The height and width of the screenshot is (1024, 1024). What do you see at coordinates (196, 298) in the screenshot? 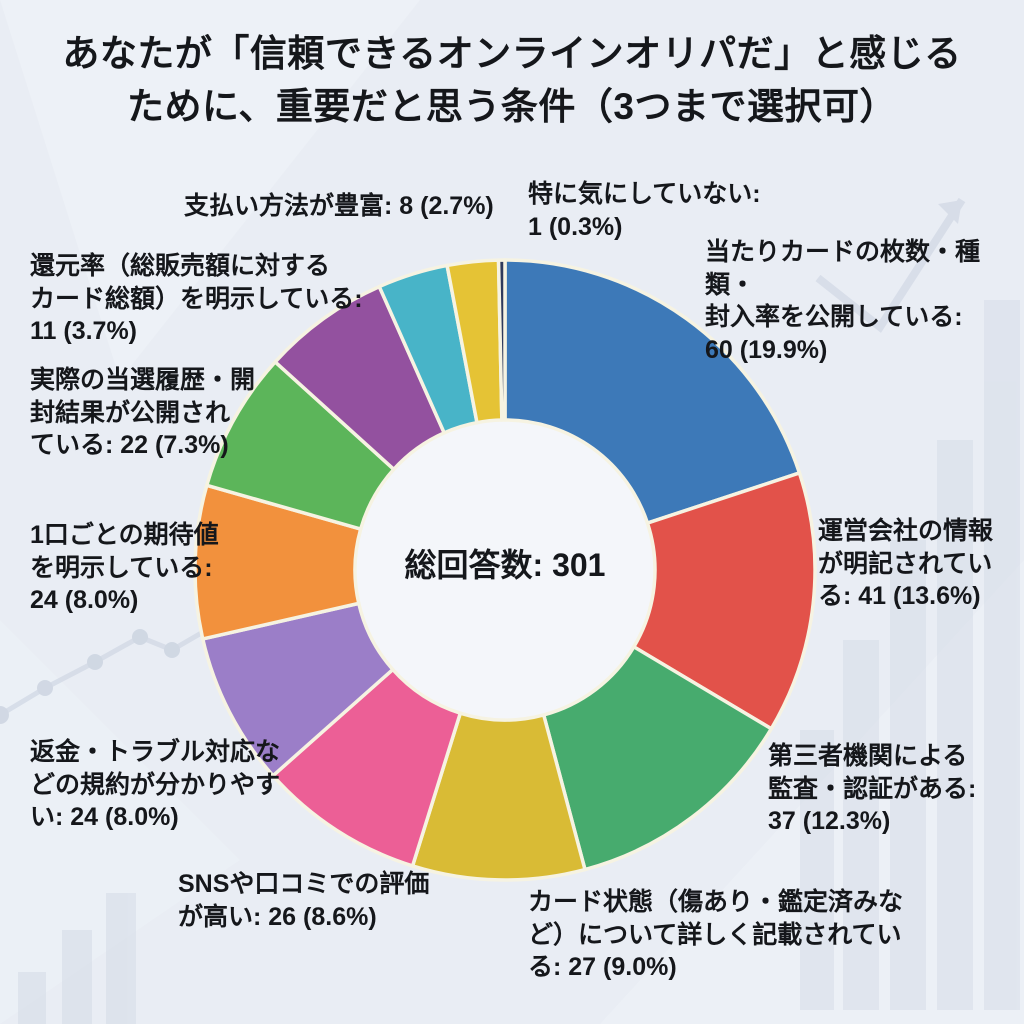
I see `slice-label-return-rate-shown: 還元率（総販売額に対する カード総額）を明示している: 11 (3.7%)` at bounding box center [196, 298].